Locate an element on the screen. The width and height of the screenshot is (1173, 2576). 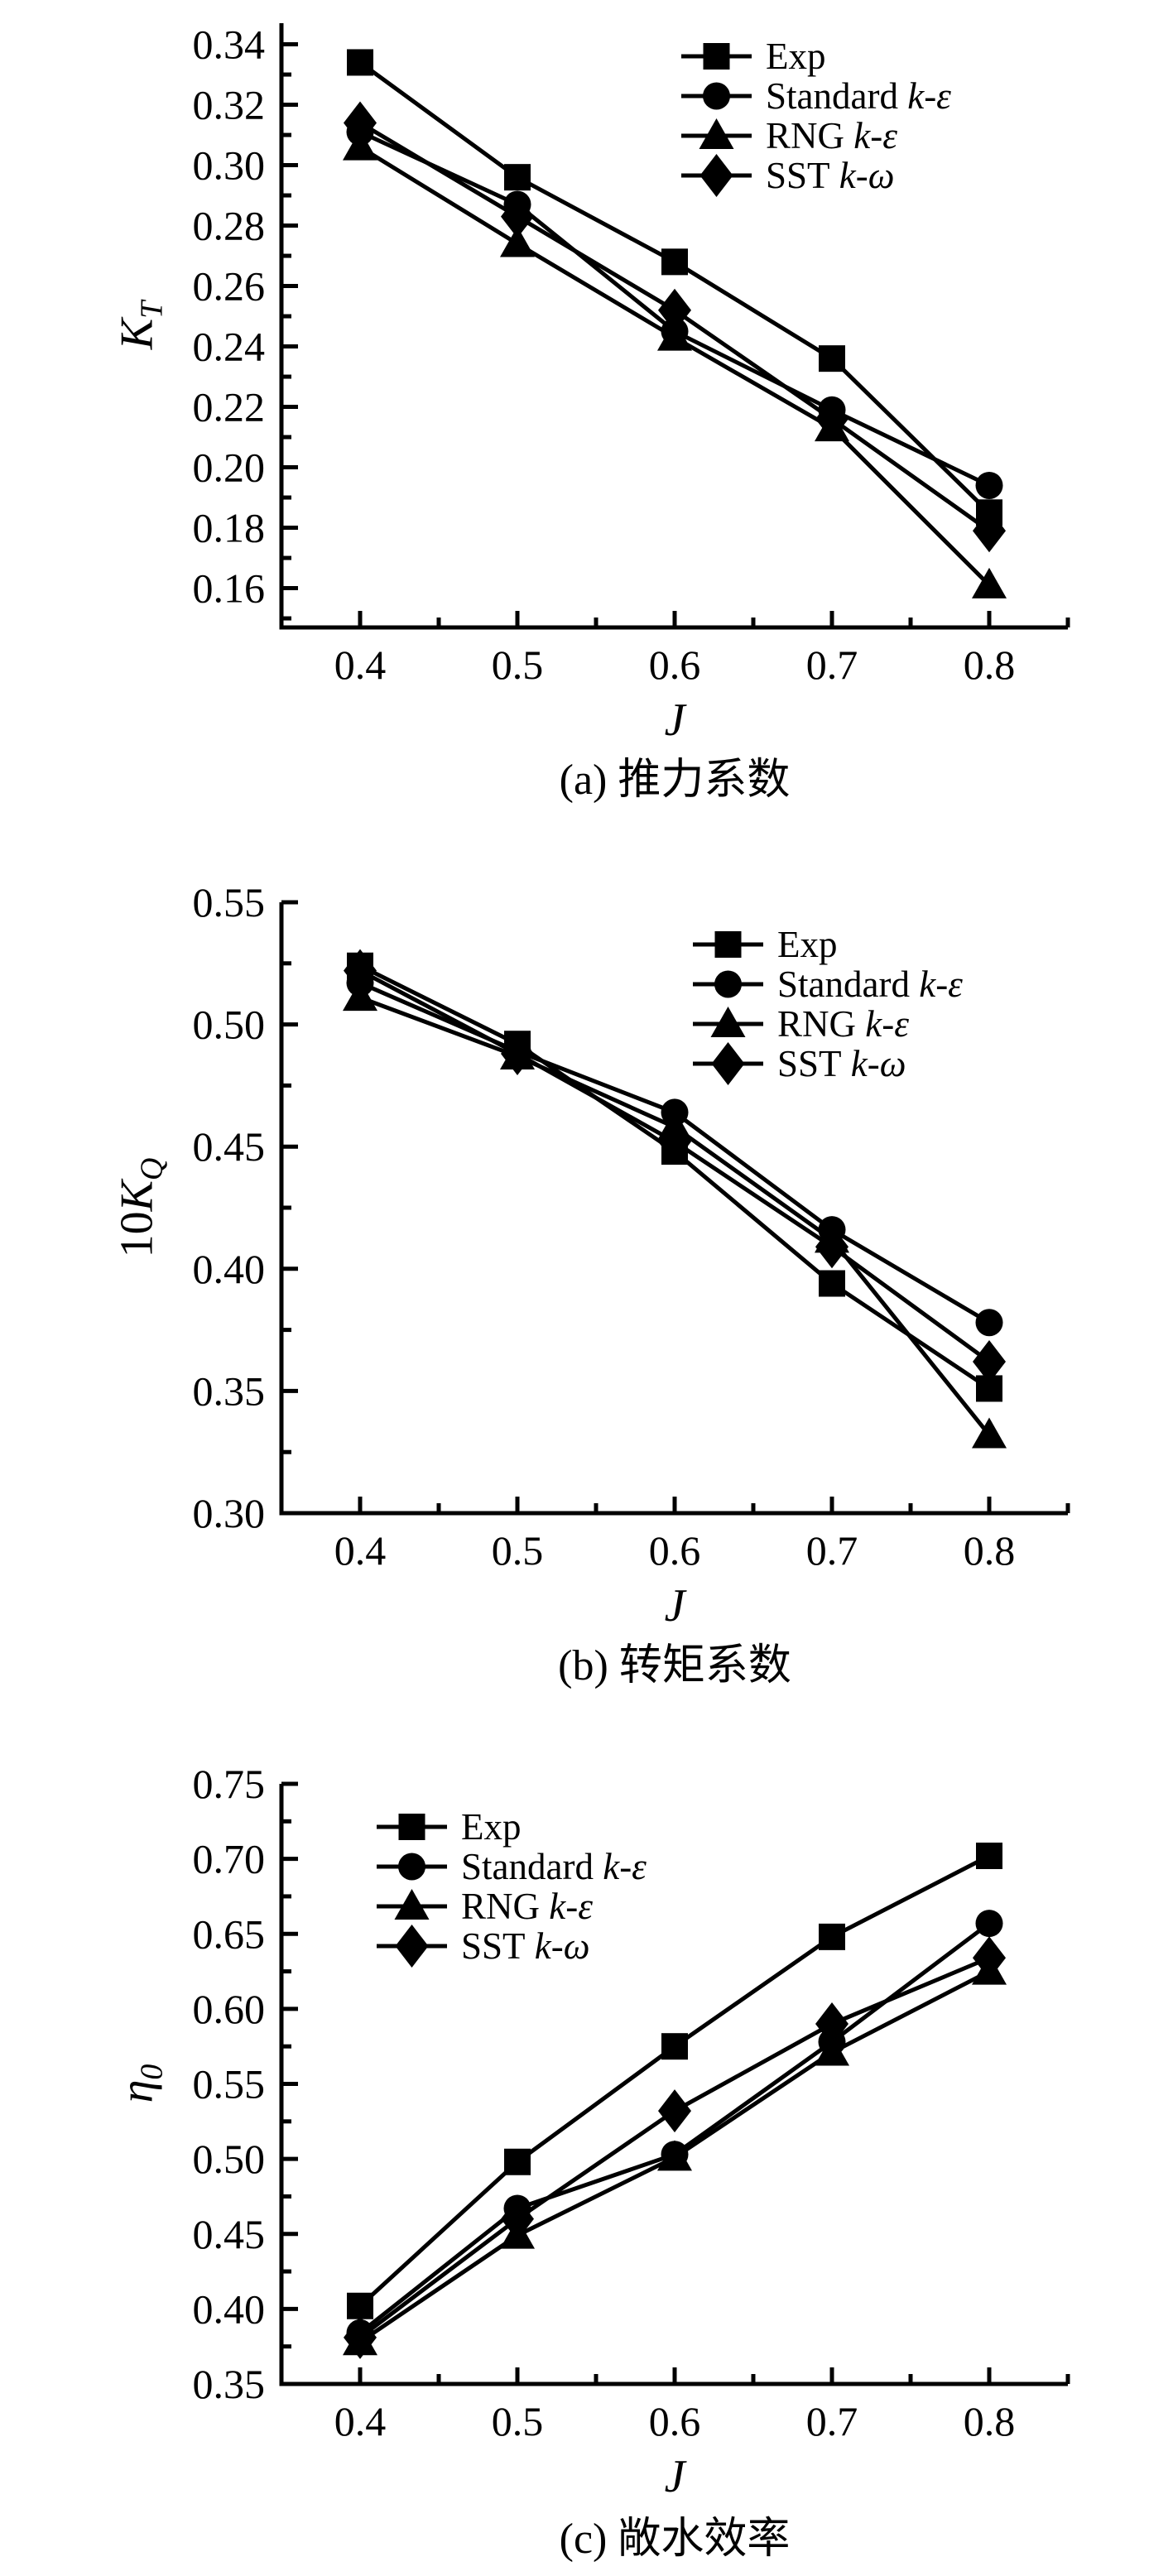
y-axis-label-subscript: T is located at coordinates (152, 309).